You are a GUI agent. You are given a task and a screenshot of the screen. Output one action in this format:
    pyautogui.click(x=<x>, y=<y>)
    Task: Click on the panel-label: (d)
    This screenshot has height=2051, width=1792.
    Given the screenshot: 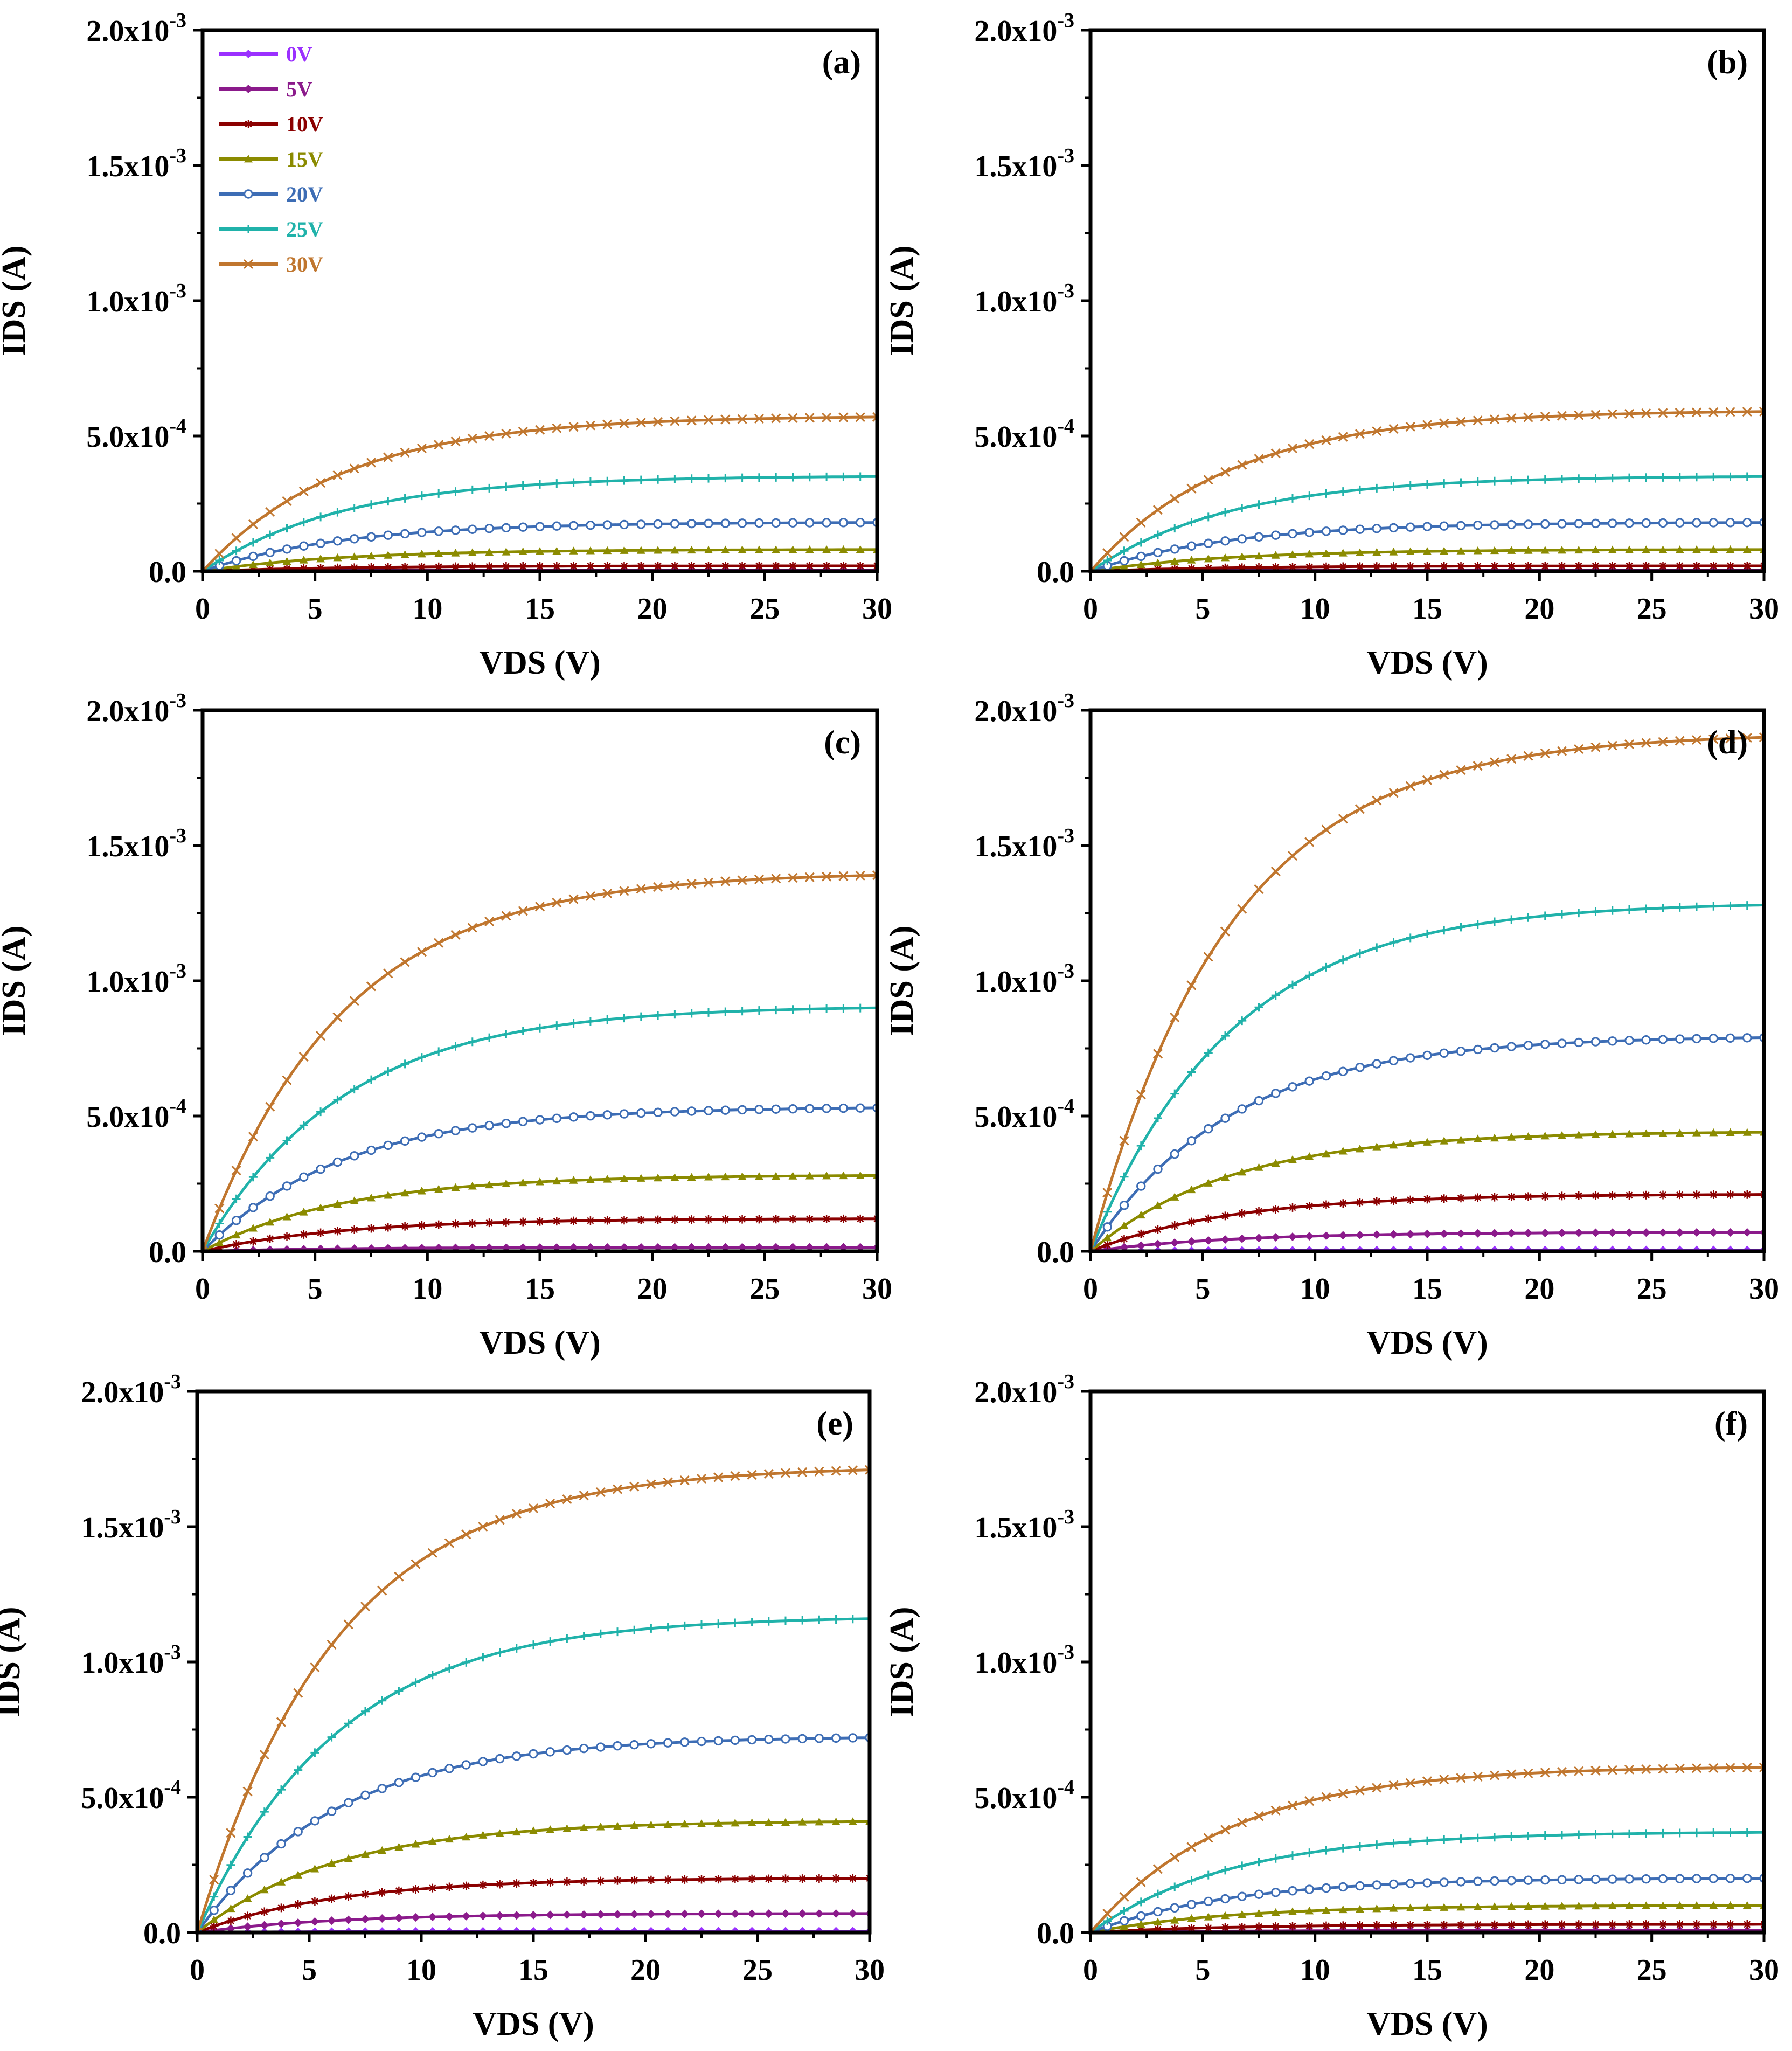 What is the action you would take?
    pyautogui.click(x=1728, y=742)
    